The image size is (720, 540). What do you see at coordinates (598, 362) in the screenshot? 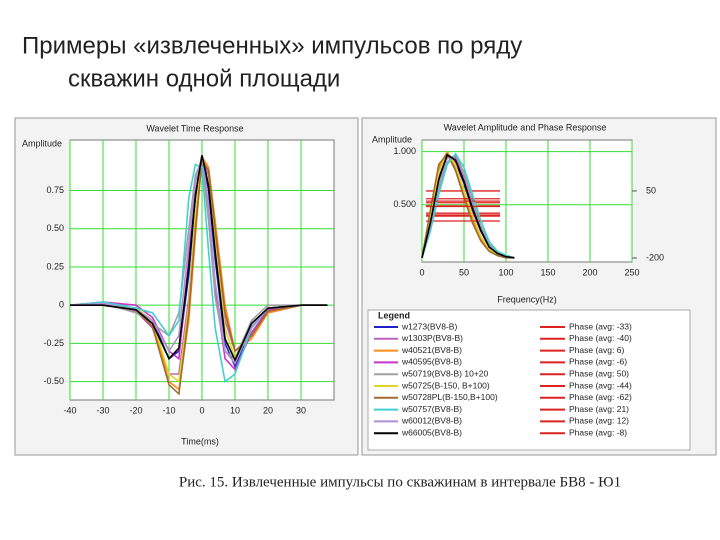
I see `legend-label: Phase (avg: -6)` at bounding box center [598, 362].